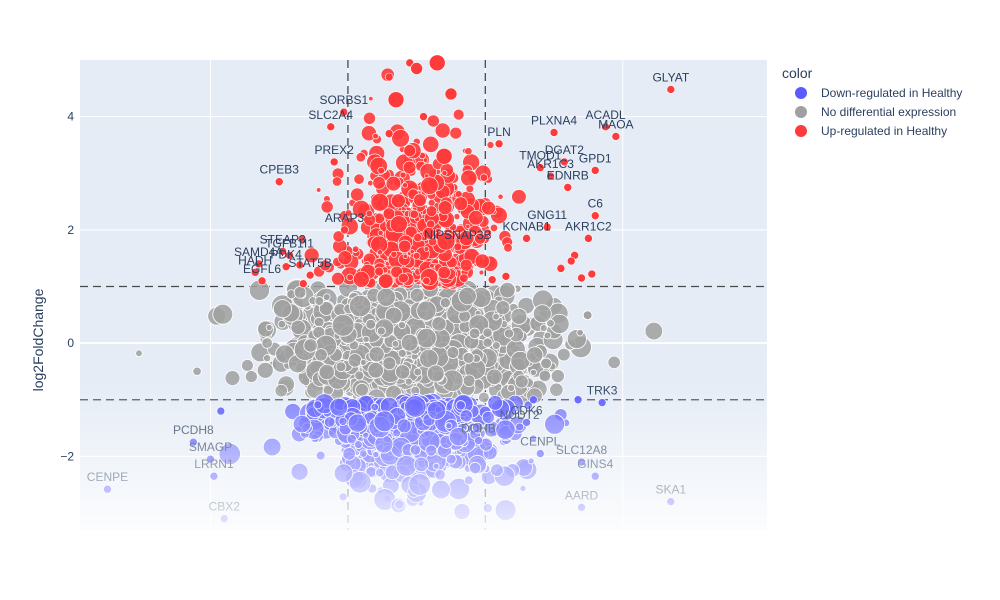  Describe the element at coordinates (554, 120) in the screenshot. I see `gene-label: PLXNA4` at that location.